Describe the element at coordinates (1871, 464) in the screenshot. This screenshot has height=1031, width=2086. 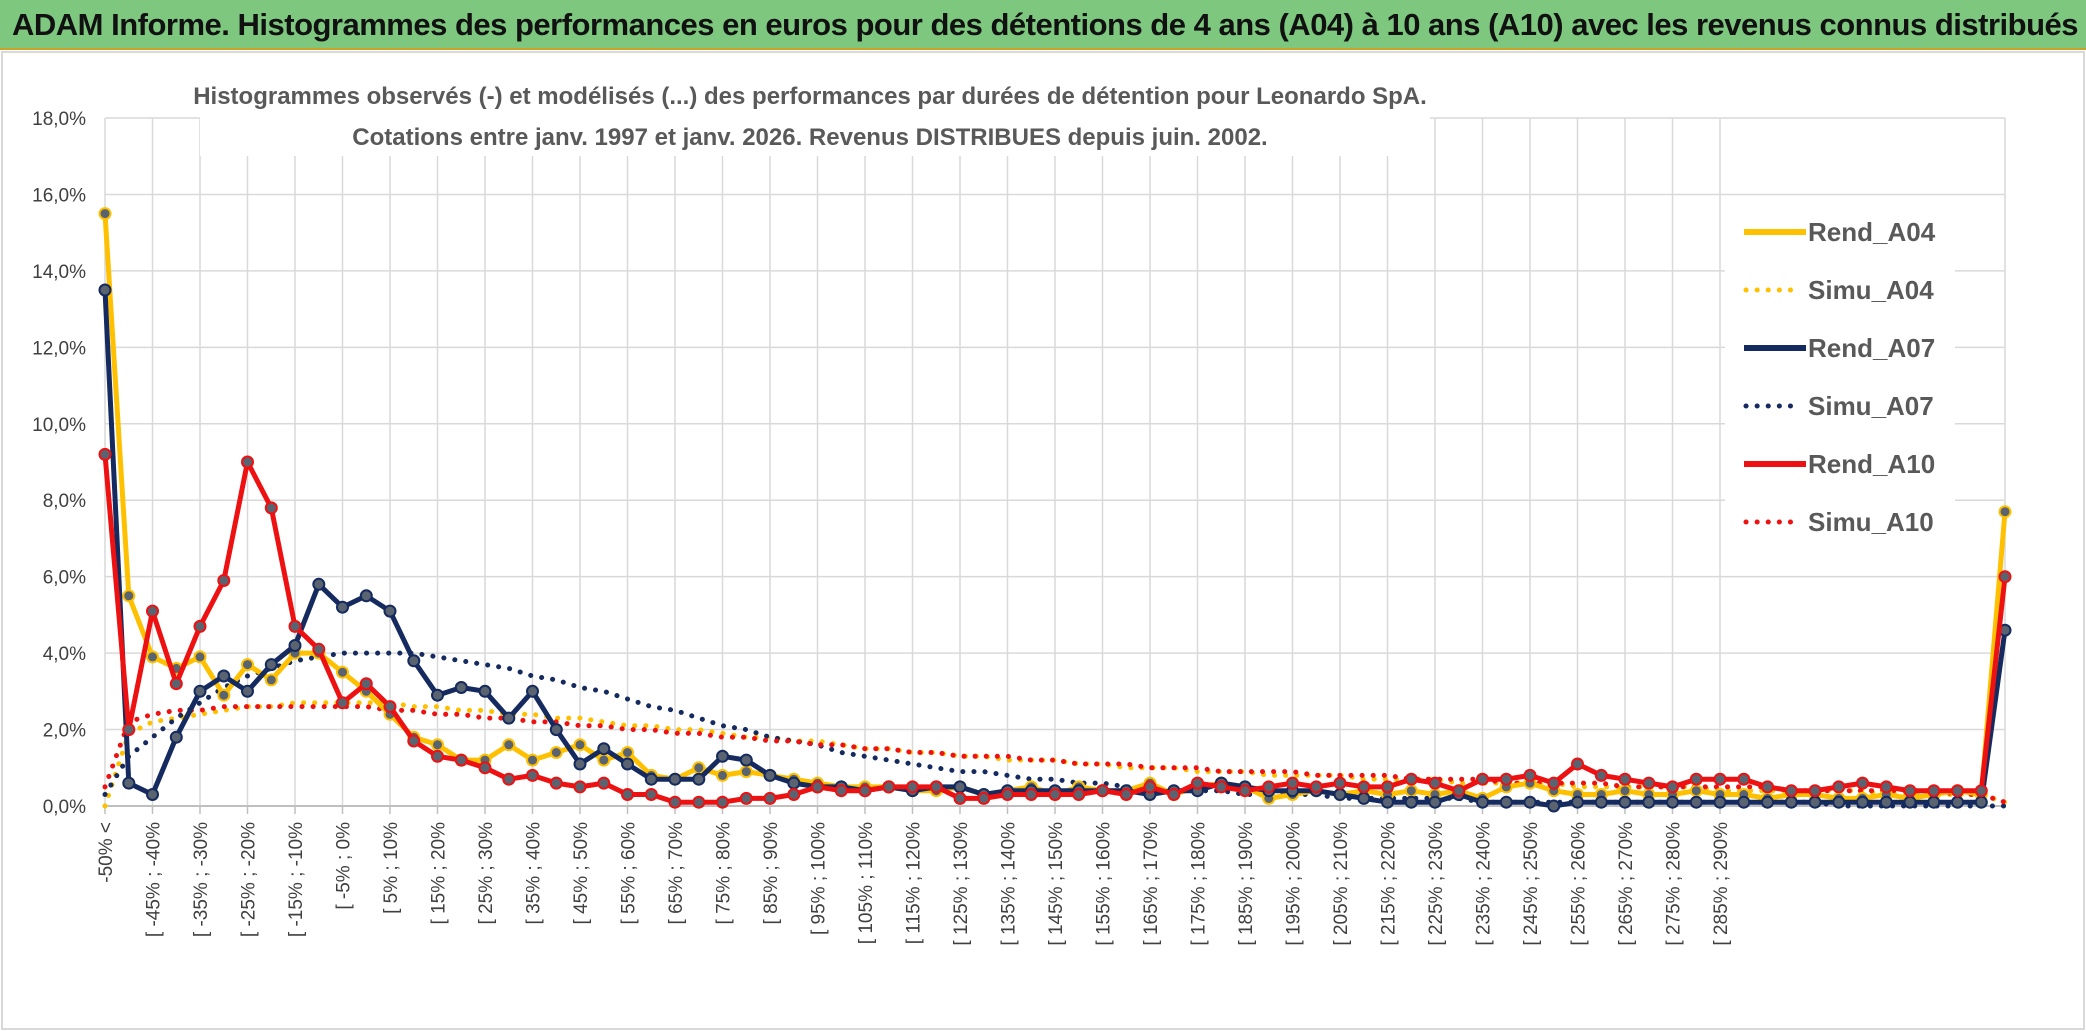
I see `legend-label: Rend_A10` at that location.